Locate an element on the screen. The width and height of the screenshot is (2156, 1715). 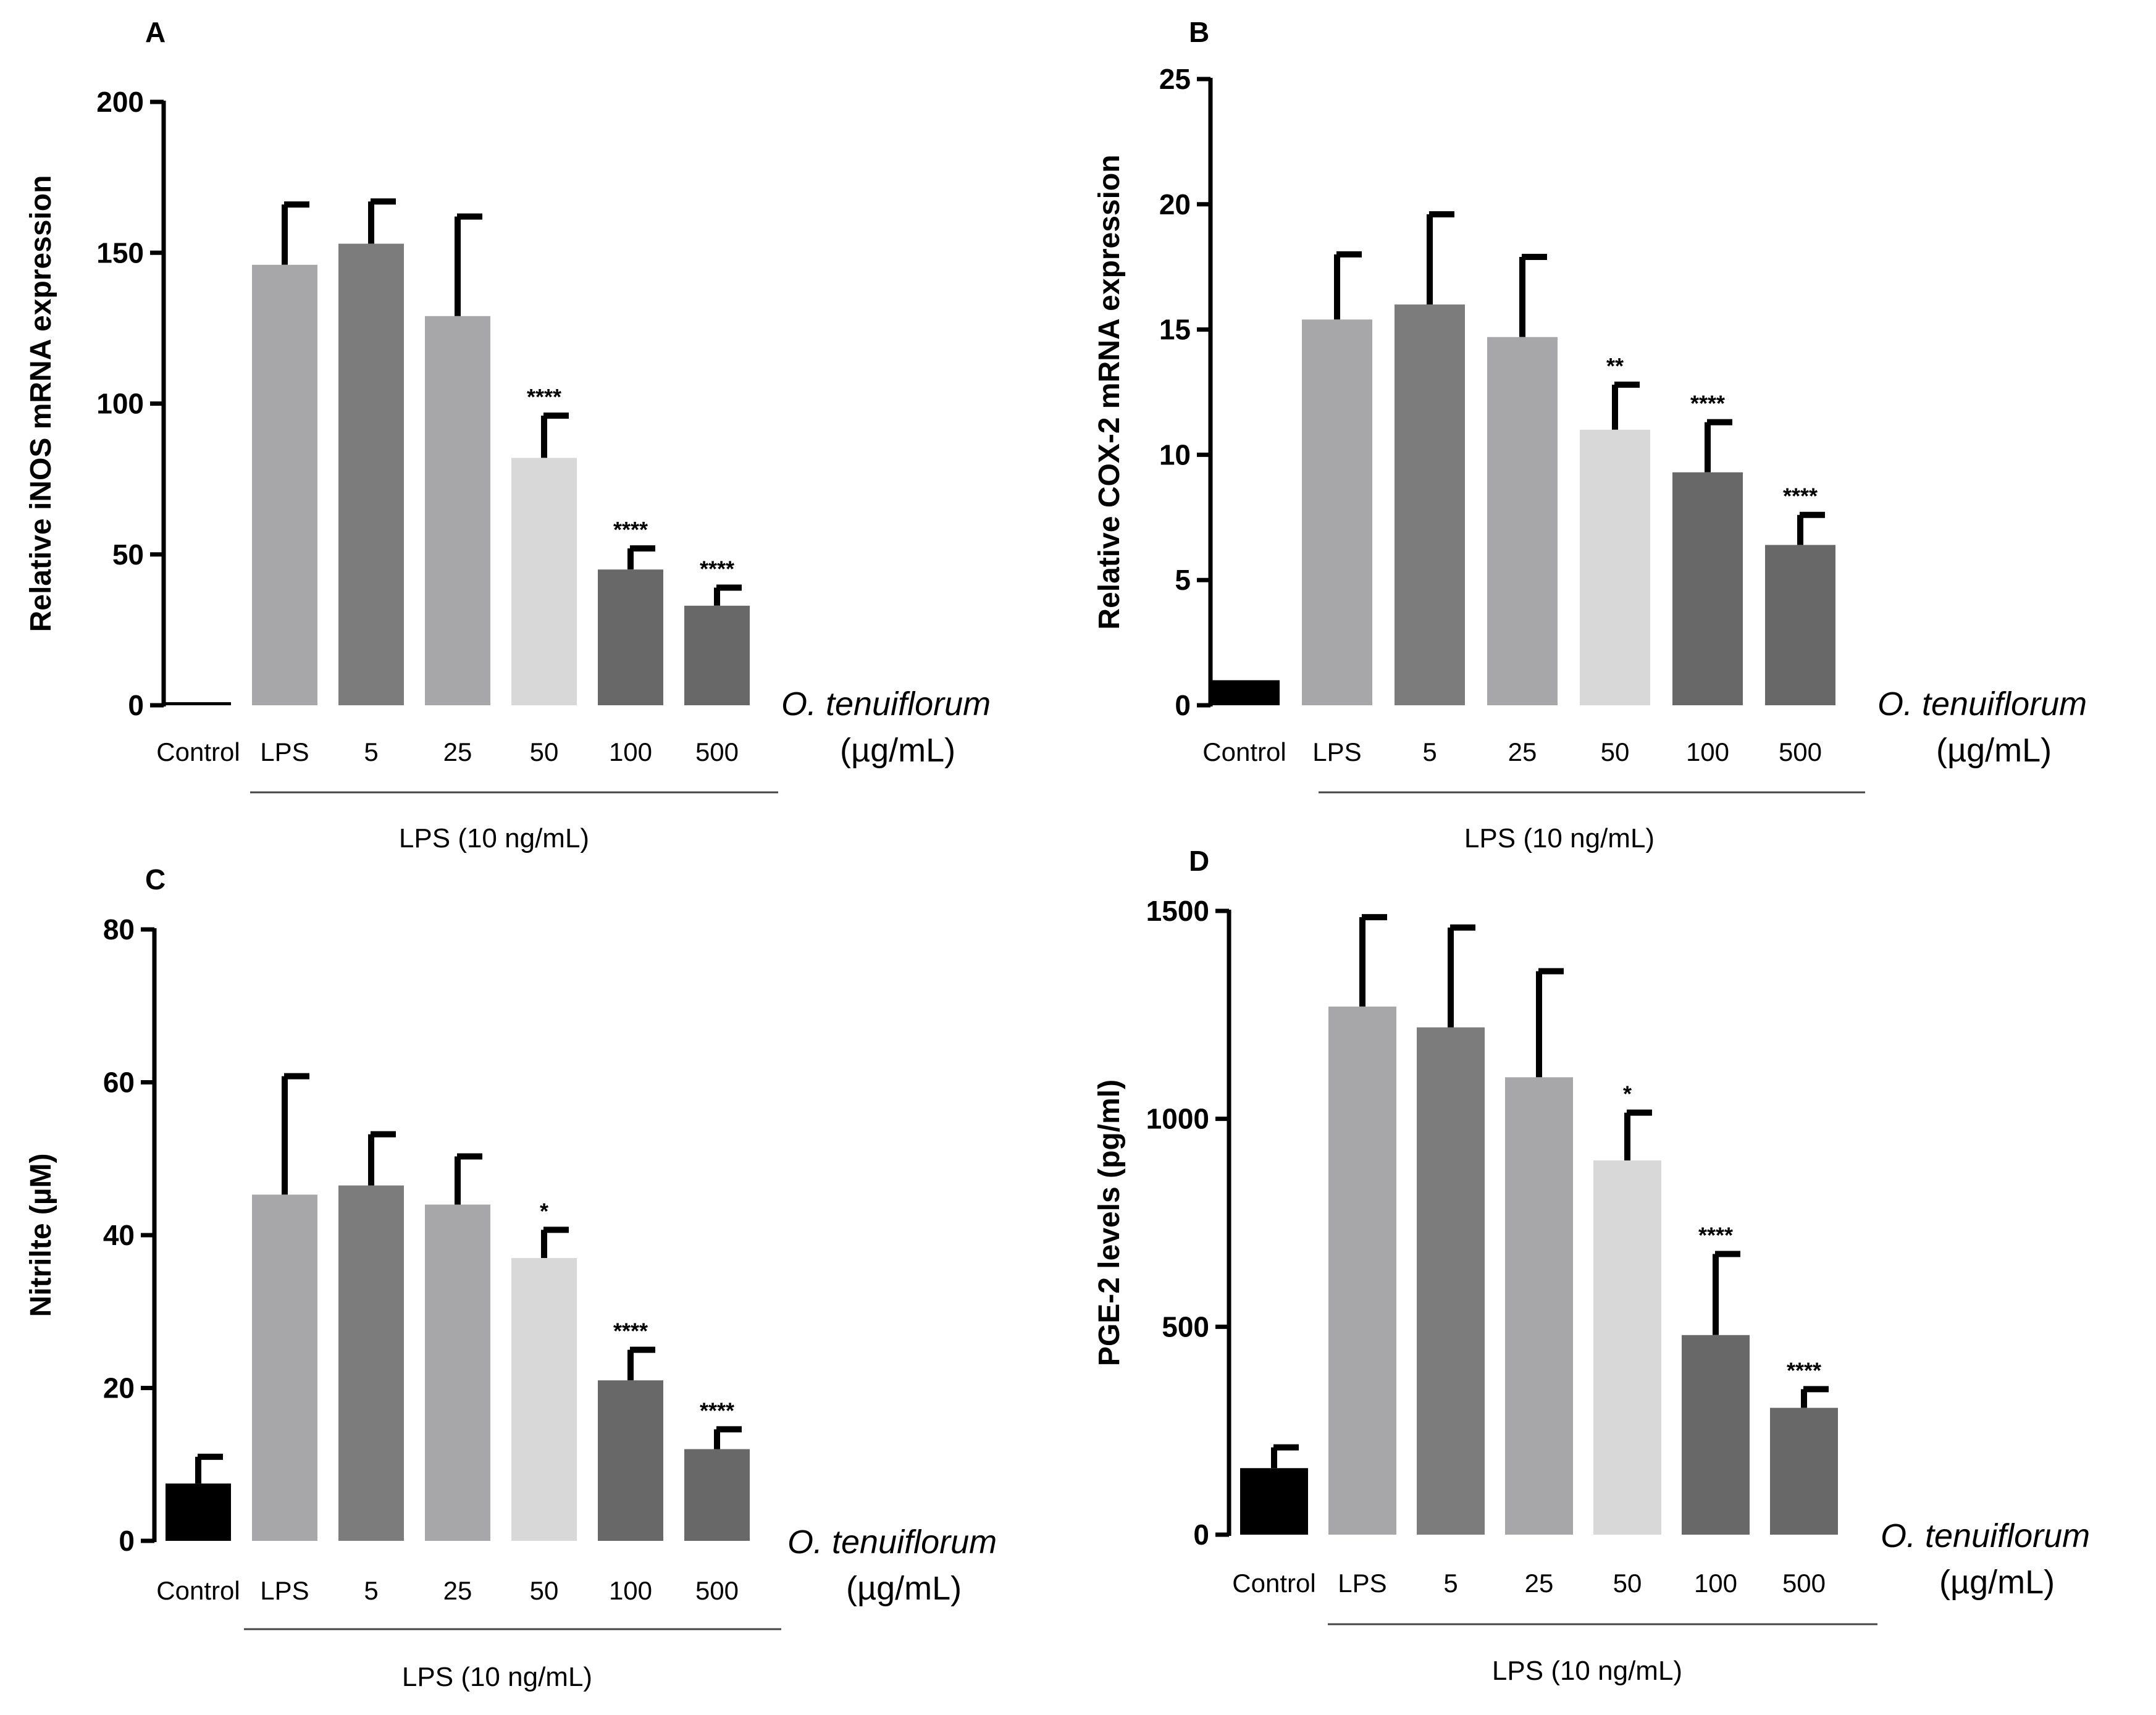
y-axis-title: Relative COX-2 mRNA expression is located at coordinates (1109, 391).